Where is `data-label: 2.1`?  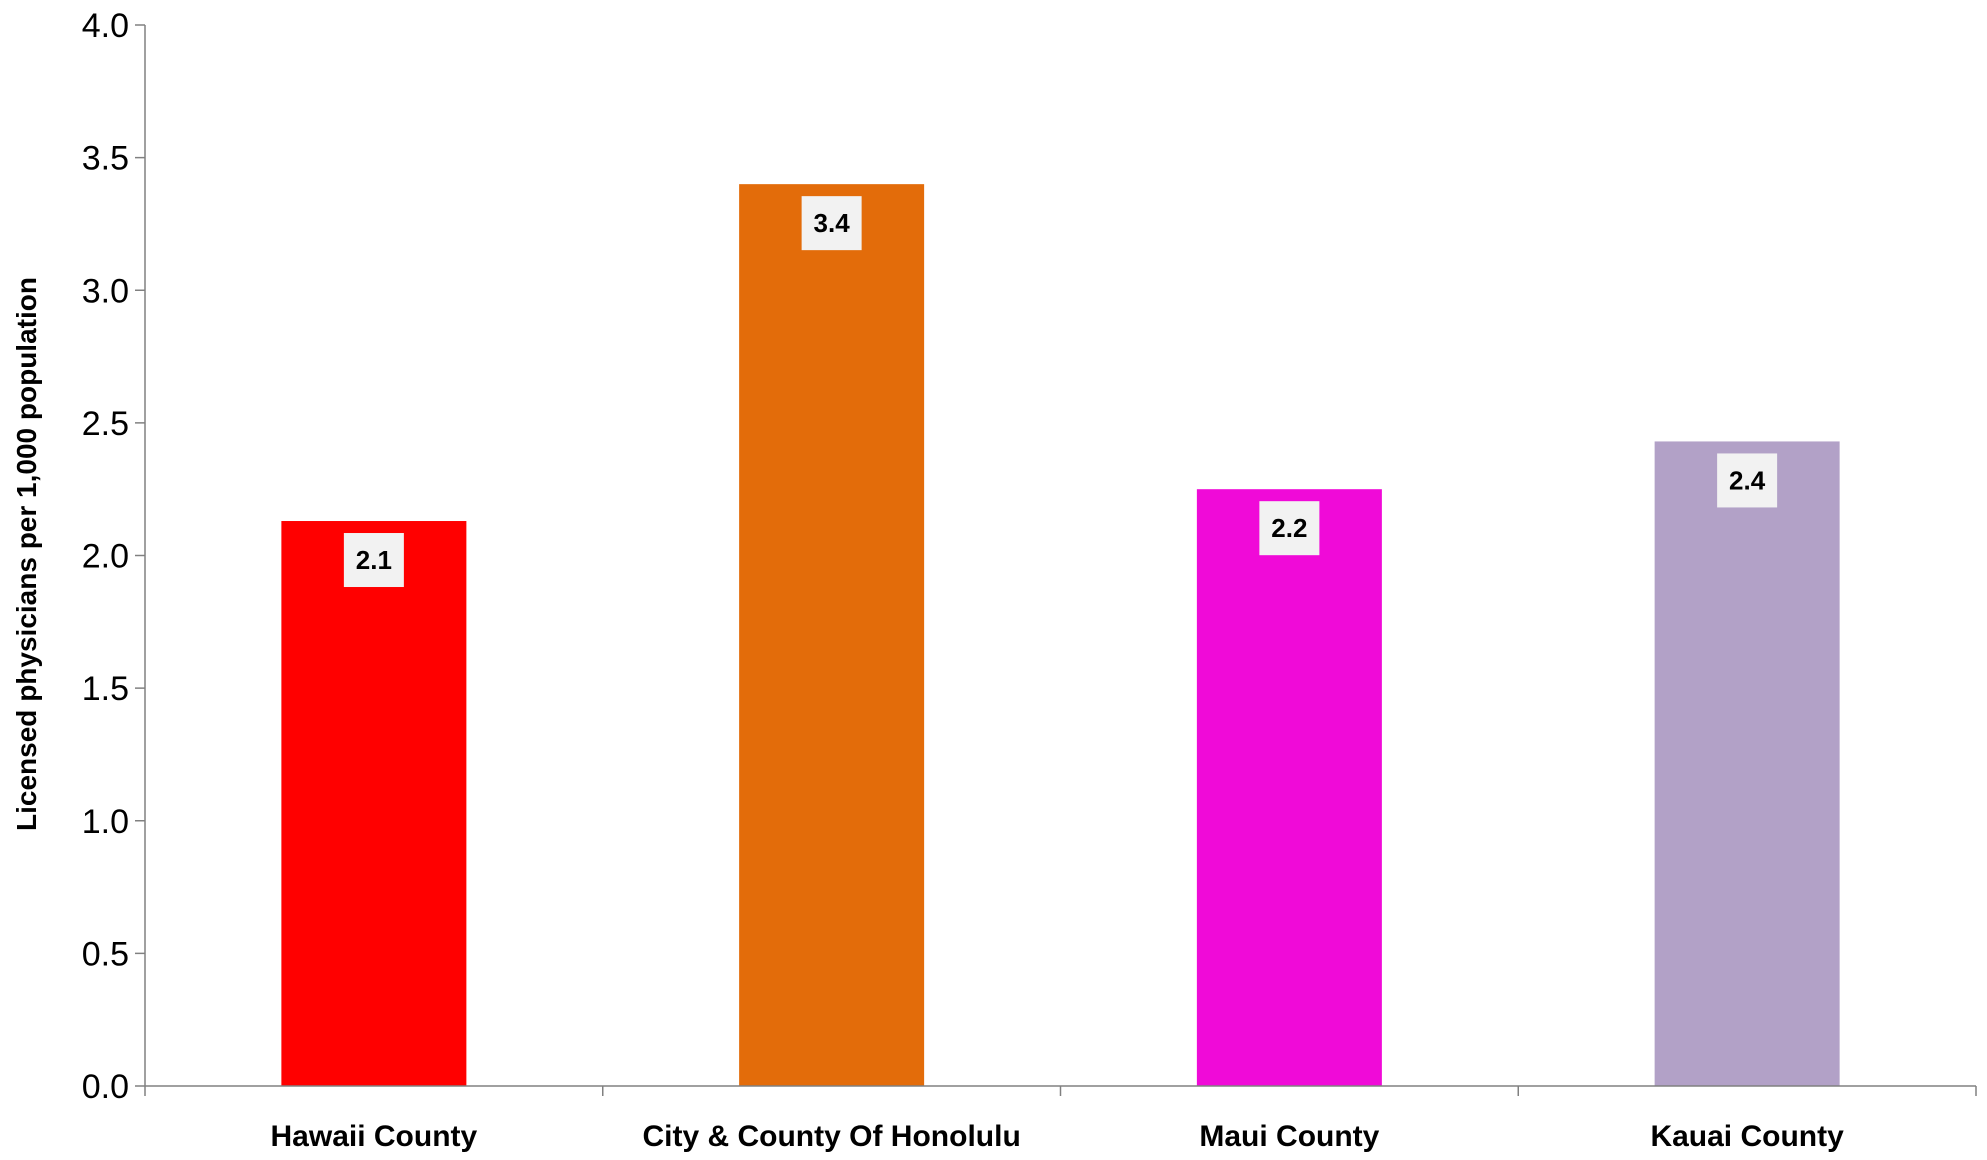 data-label: 2.1 is located at coordinates (374, 560).